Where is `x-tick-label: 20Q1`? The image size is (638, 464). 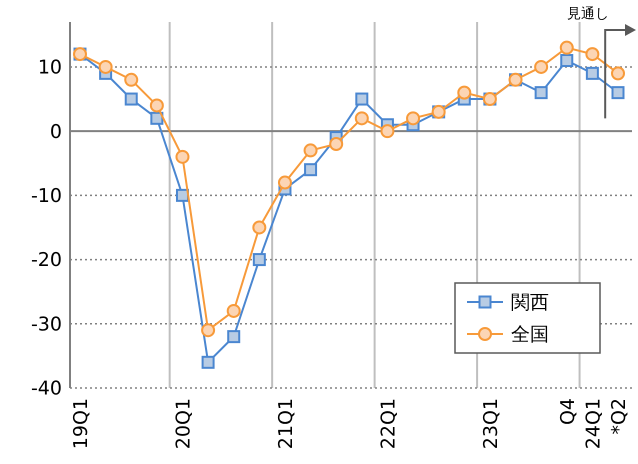 x-tick-label: 20Q1 is located at coordinates (183, 424).